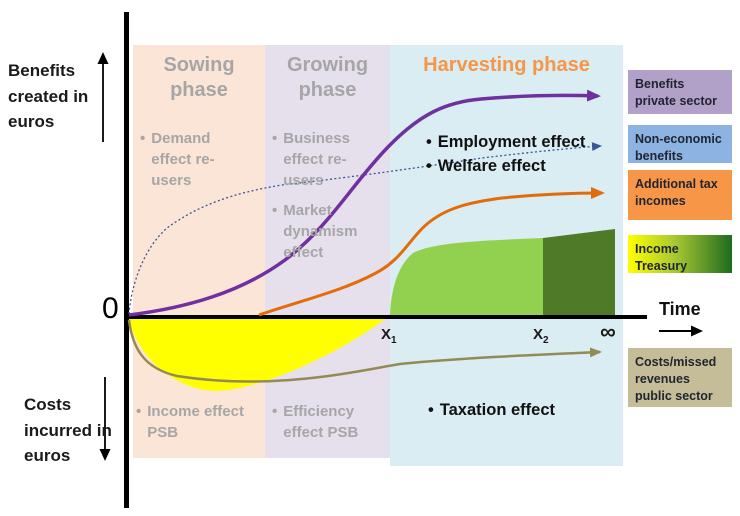 Image resolution: width=740 pixels, height=516 pixels. What do you see at coordinates (497, 410) in the screenshot?
I see `bullet-label: Taxation effect` at bounding box center [497, 410].